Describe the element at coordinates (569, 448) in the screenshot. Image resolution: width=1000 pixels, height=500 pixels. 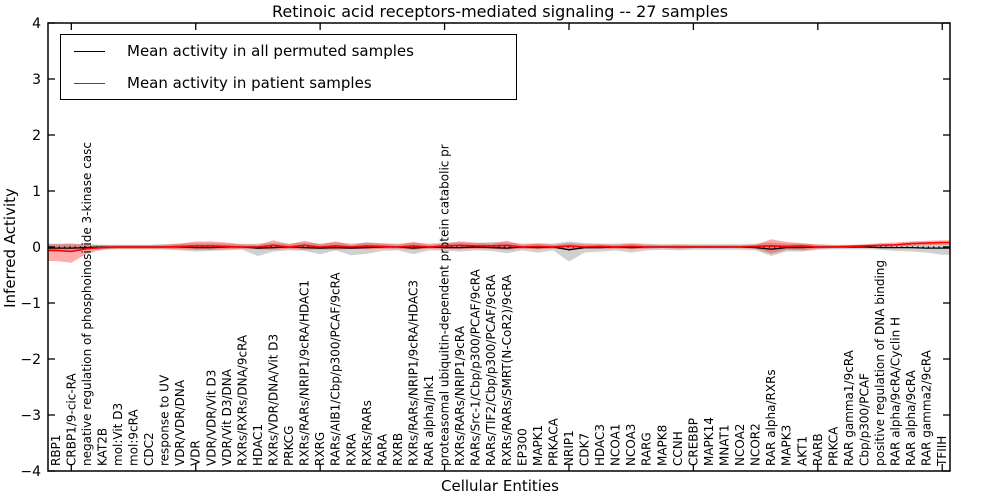
I see `entity-label: NRIP1` at that location.